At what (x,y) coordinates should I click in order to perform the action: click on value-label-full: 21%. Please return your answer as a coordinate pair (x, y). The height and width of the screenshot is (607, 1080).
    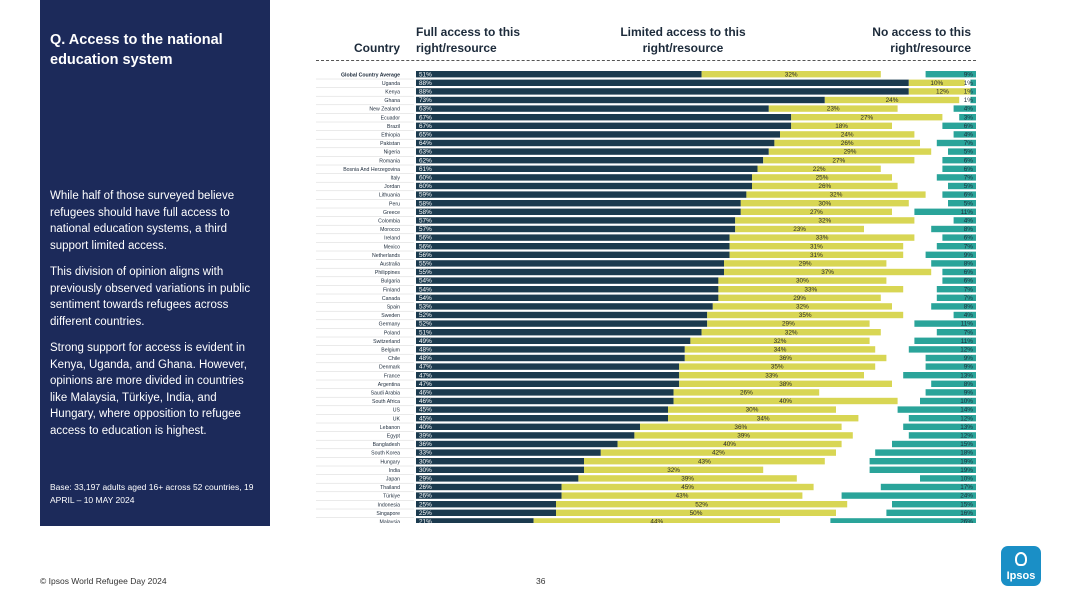
    Looking at the image, I should click on (425, 521).